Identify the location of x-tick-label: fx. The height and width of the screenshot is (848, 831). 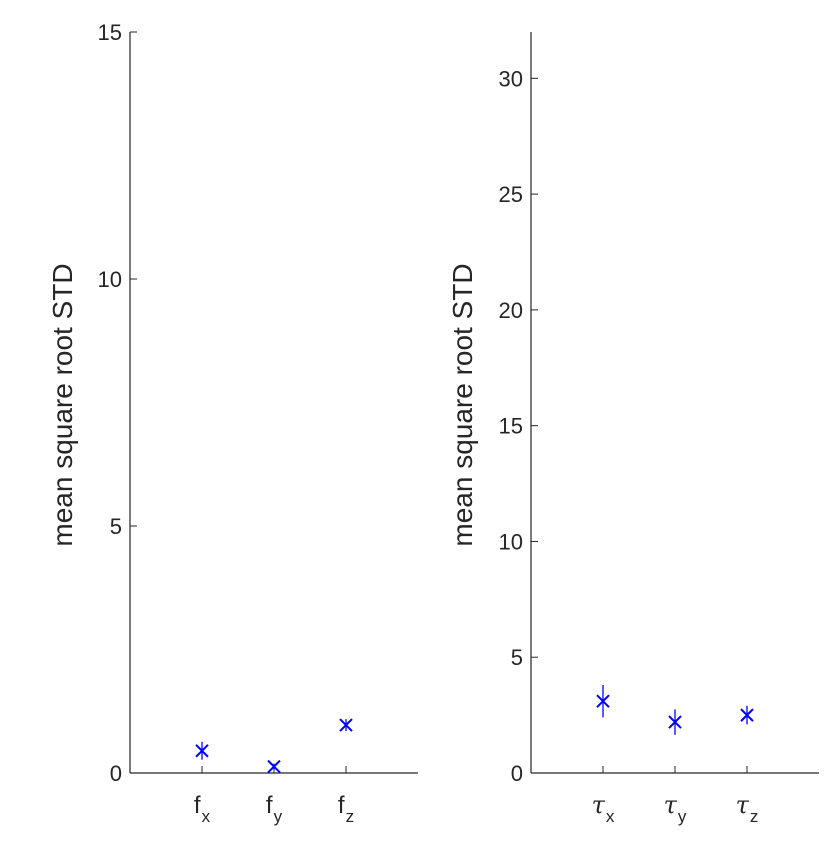
(202, 809).